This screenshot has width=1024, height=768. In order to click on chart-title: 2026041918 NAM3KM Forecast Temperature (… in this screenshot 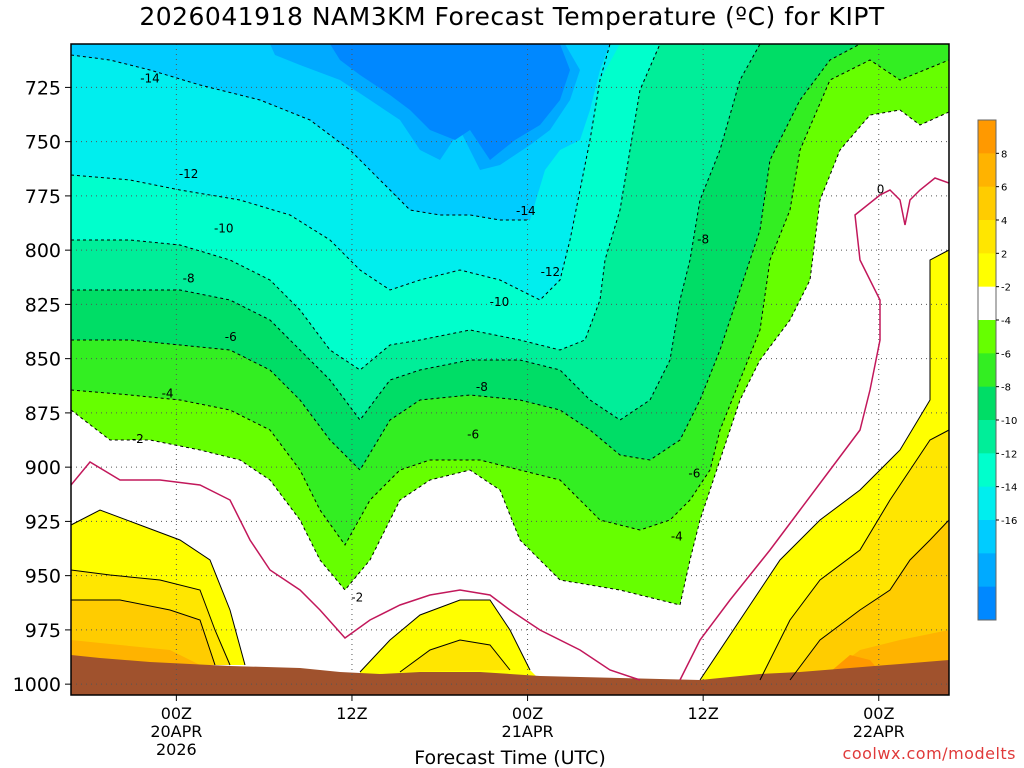, I will do `click(512, 16)`.